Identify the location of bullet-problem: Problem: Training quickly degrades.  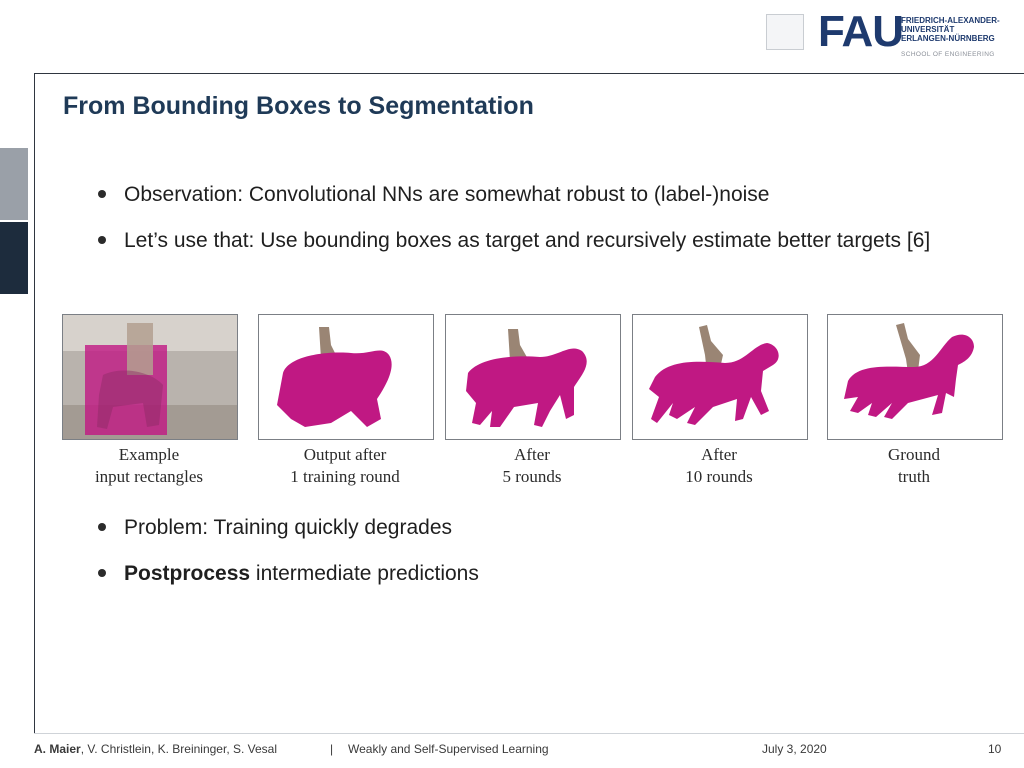
(546, 527).